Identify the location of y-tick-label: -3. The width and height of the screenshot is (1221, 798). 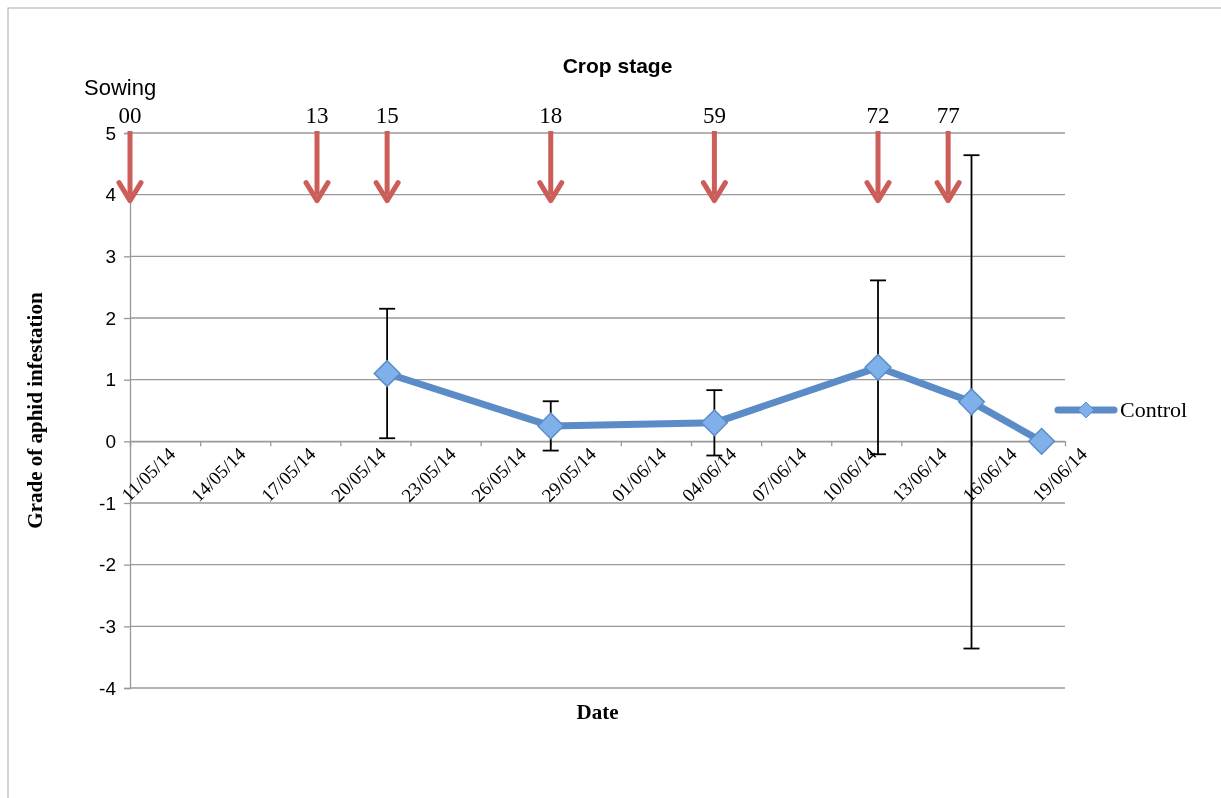
(107, 626).